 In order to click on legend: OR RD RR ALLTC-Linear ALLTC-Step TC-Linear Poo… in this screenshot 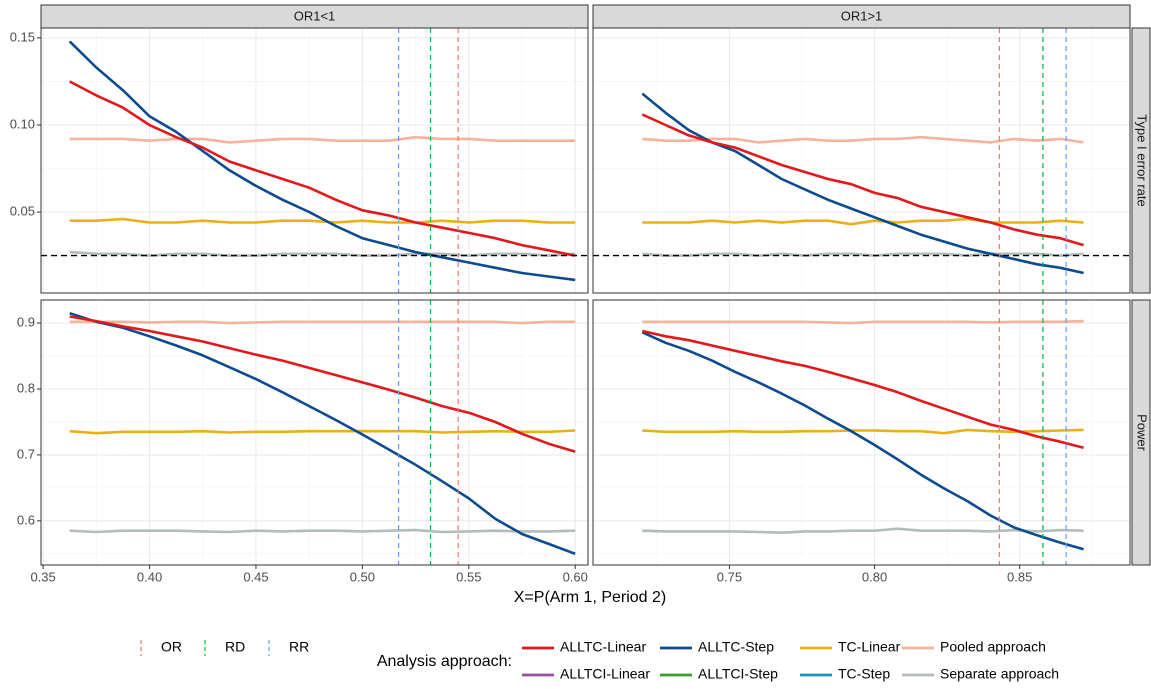, I will do `click(599, 660)`.